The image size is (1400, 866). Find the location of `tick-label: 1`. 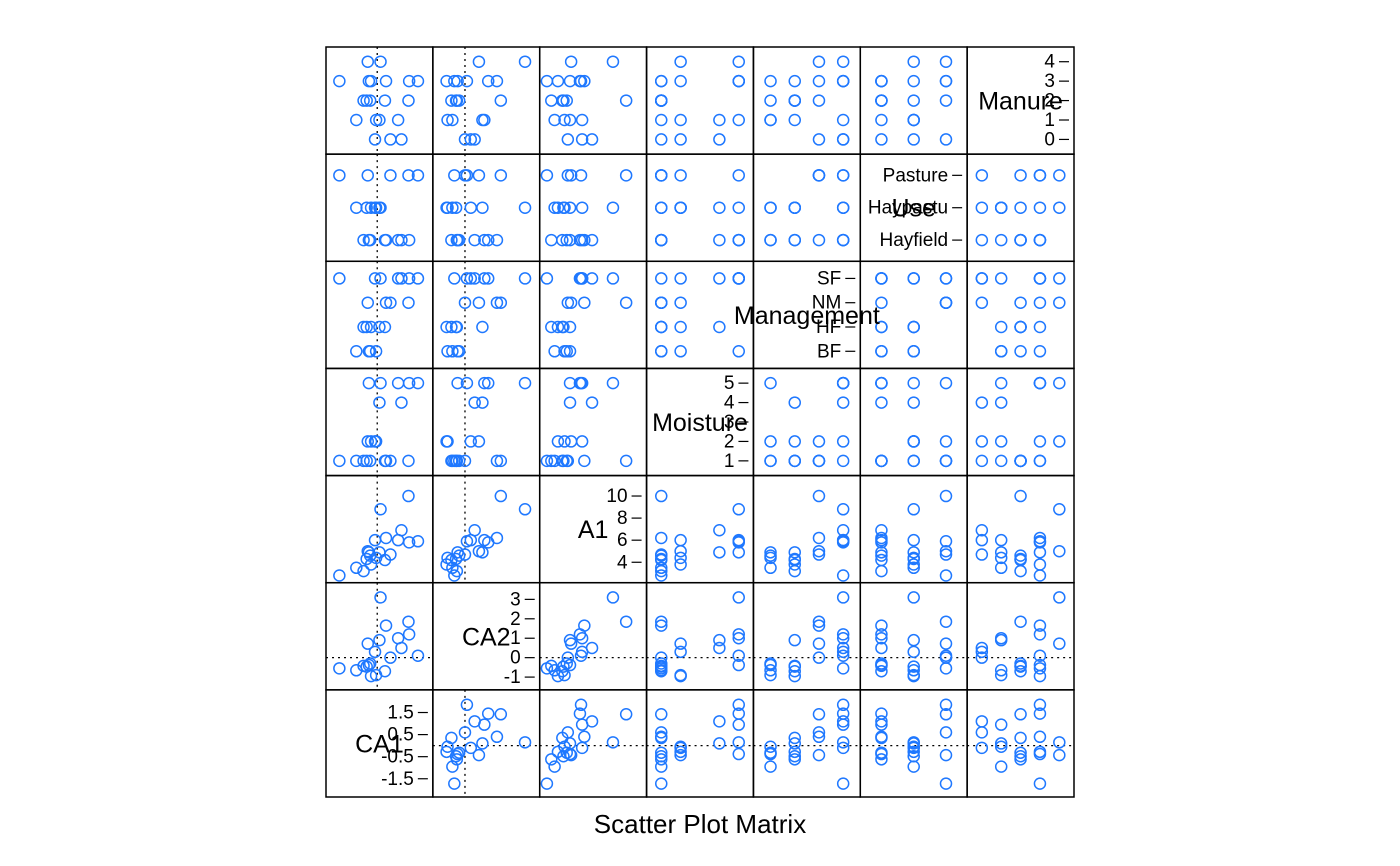

tick-label: 1 is located at coordinates (1049, 120).